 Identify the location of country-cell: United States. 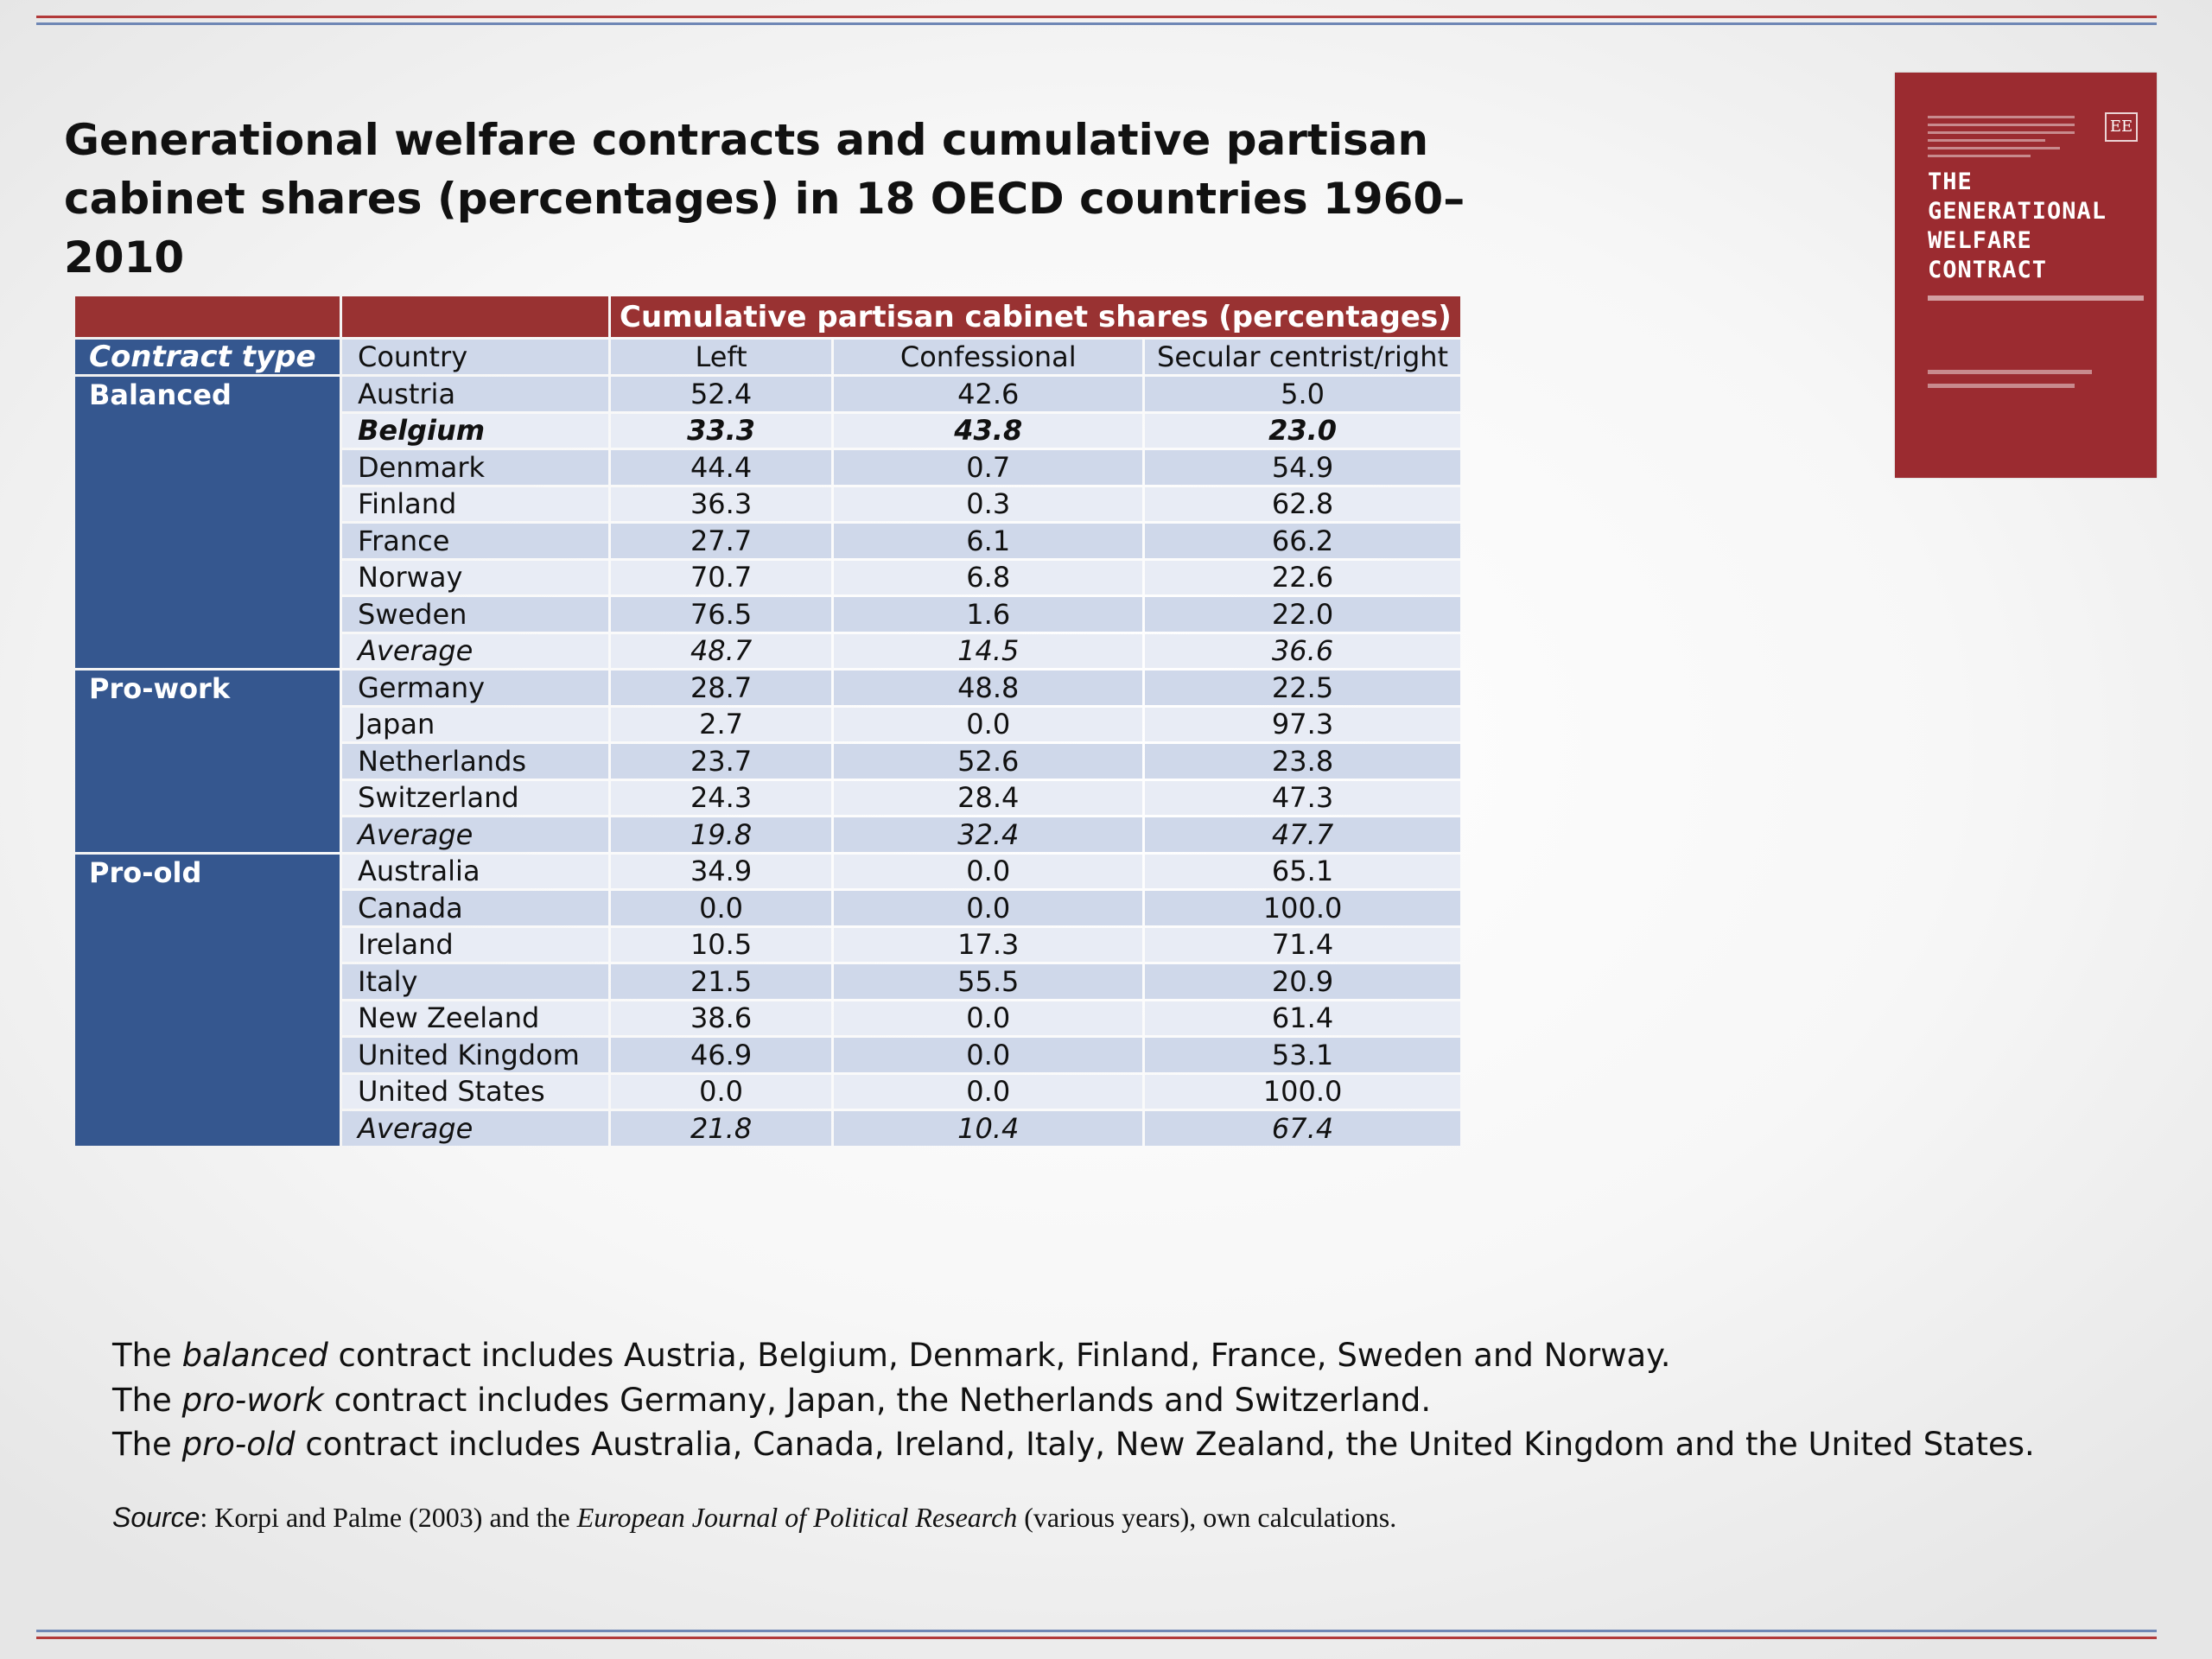
(475, 1091).